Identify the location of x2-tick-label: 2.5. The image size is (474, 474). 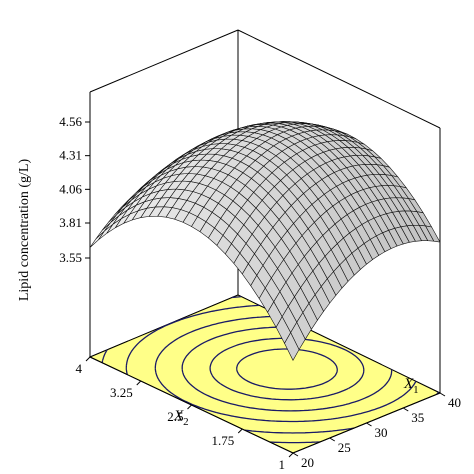
(175, 416).